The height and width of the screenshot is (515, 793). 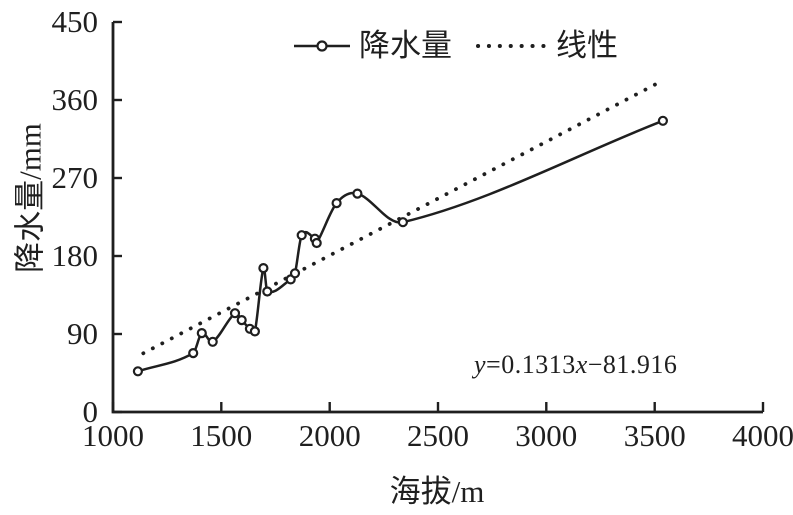 What do you see at coordinates (329, 435) in the screenshot?
I see `x-tick-label-2000: 2000` at bounding box center [329, 435].